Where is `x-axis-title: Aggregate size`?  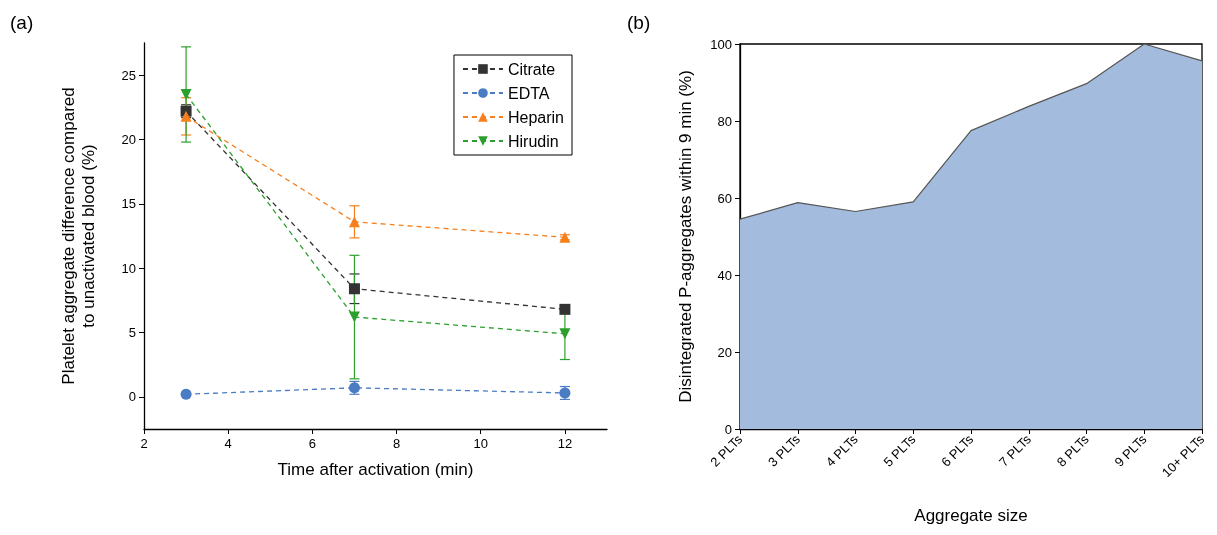
x-axis-title: Aggregate size is located at coordinates (971, 515).